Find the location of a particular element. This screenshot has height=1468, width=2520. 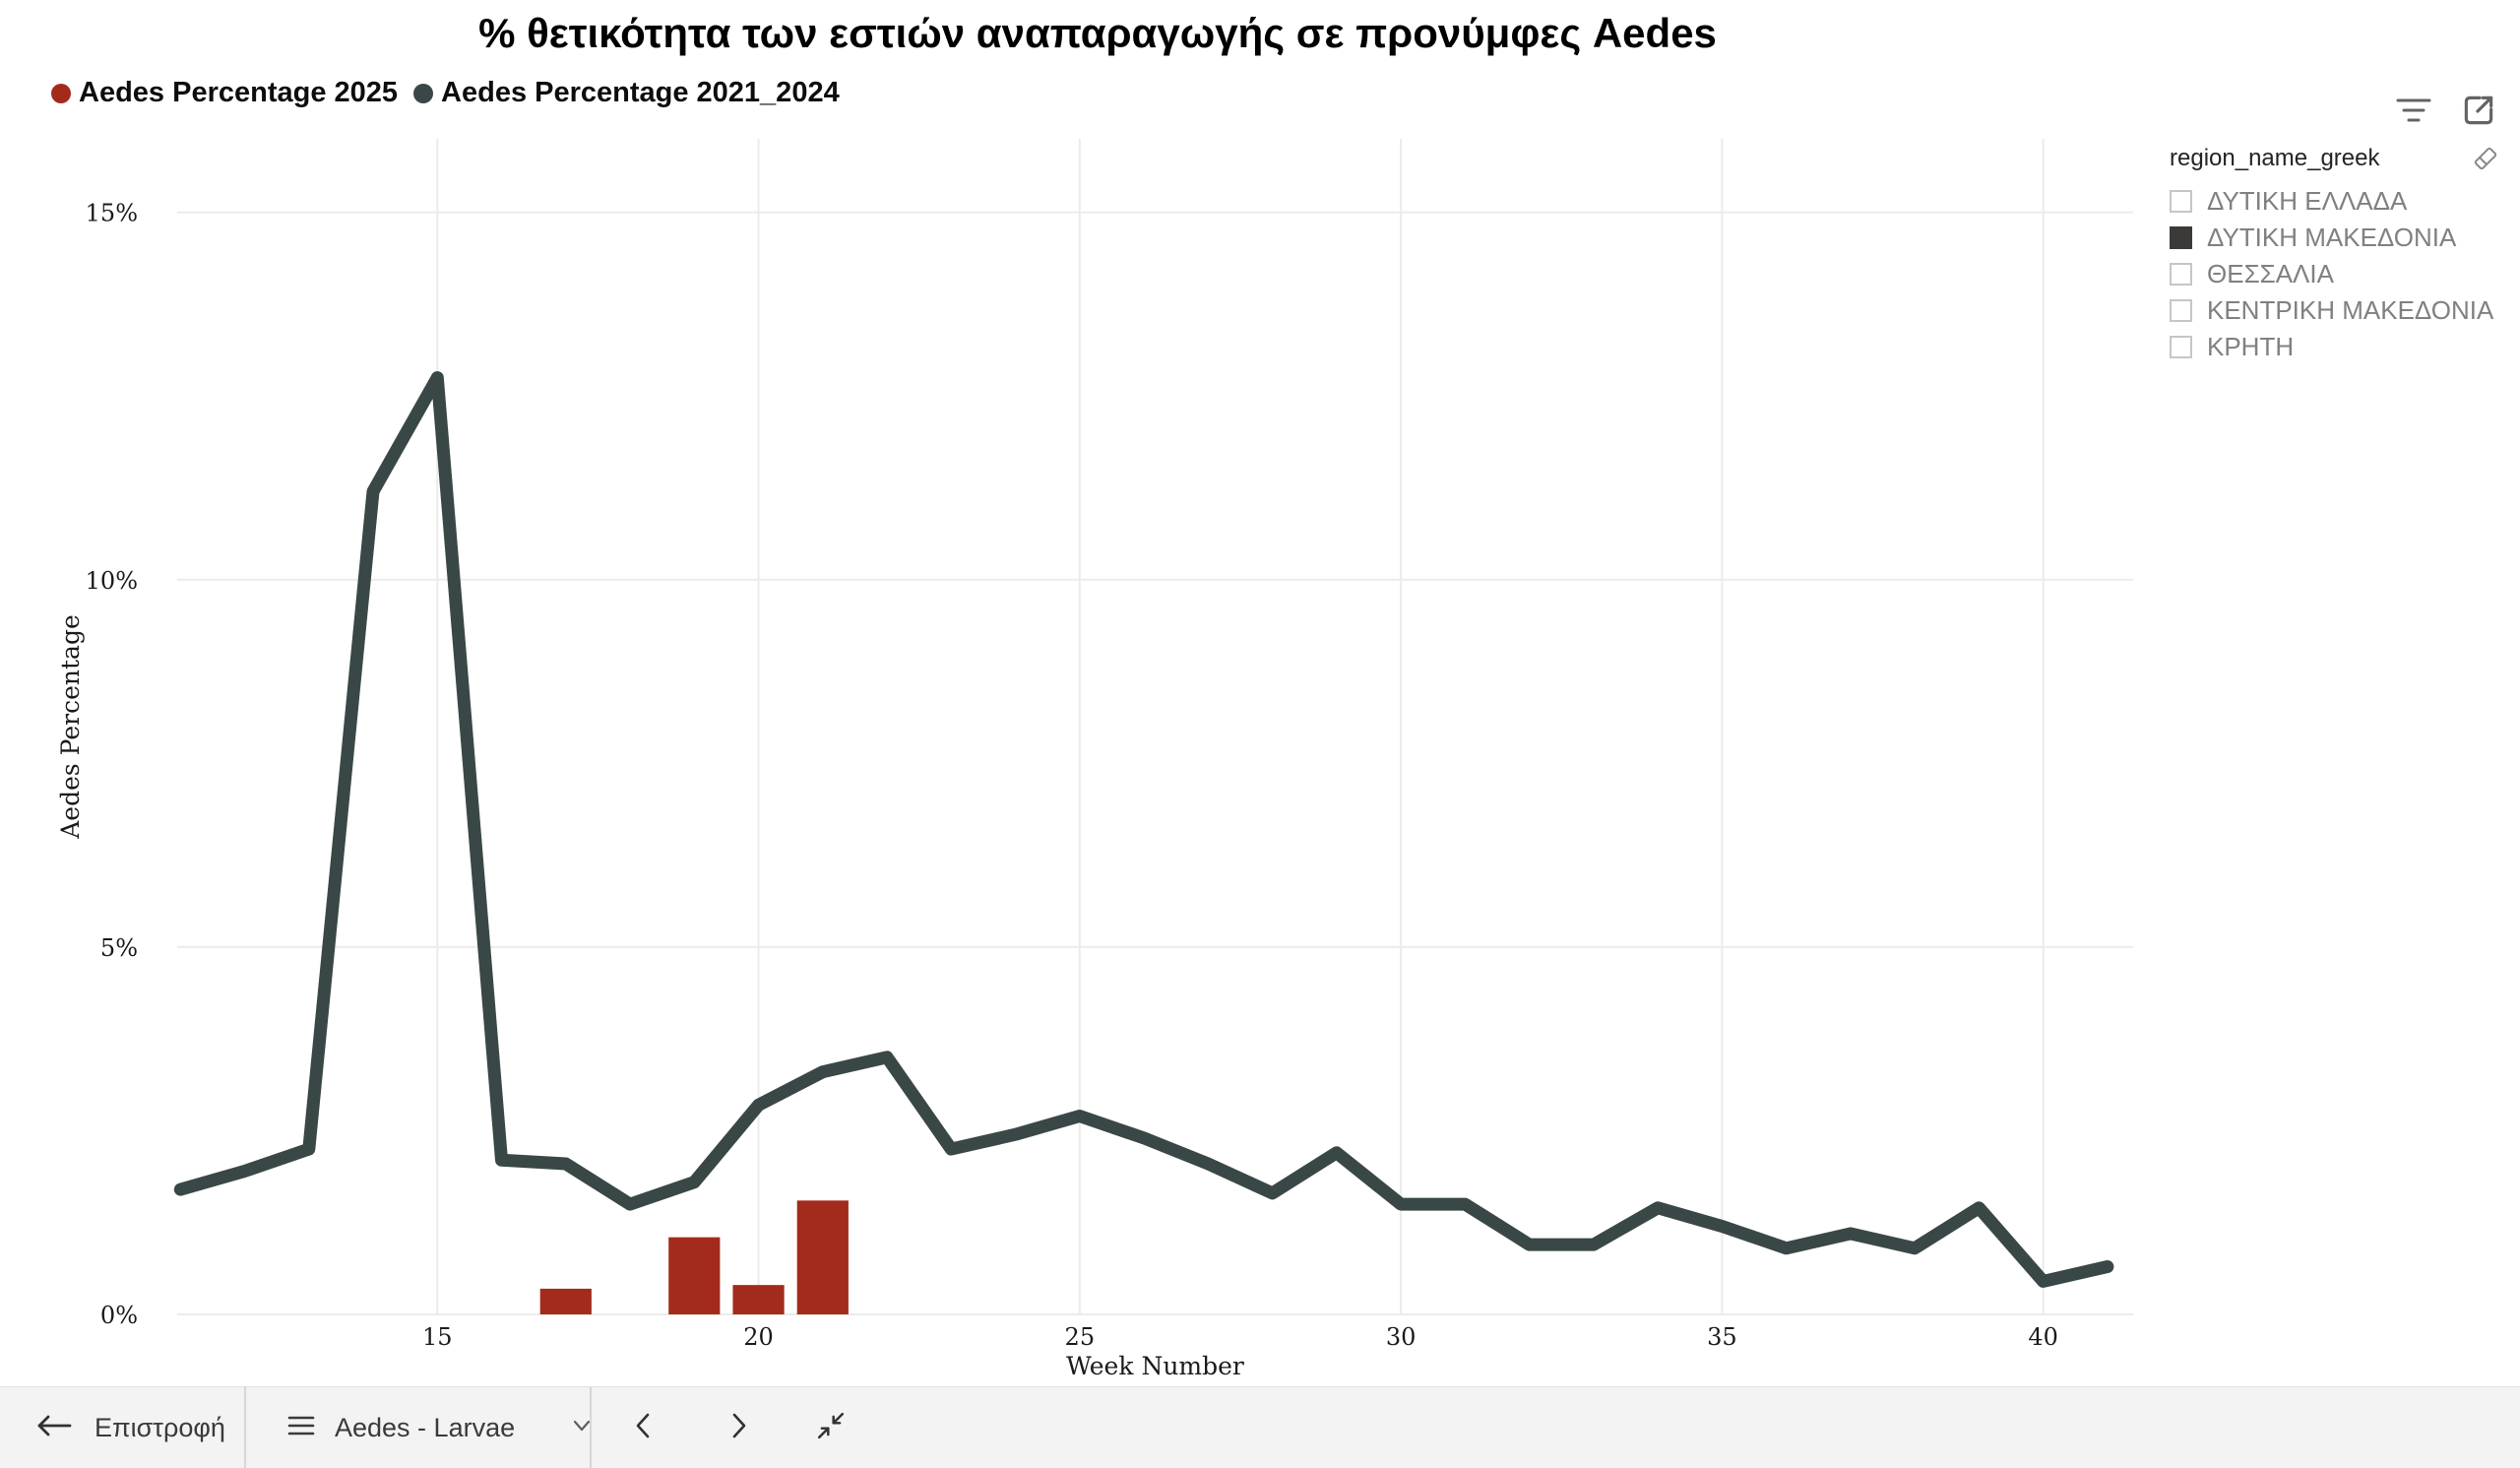

x-tick-label: 25 is located at coordinates (1080, 1337).